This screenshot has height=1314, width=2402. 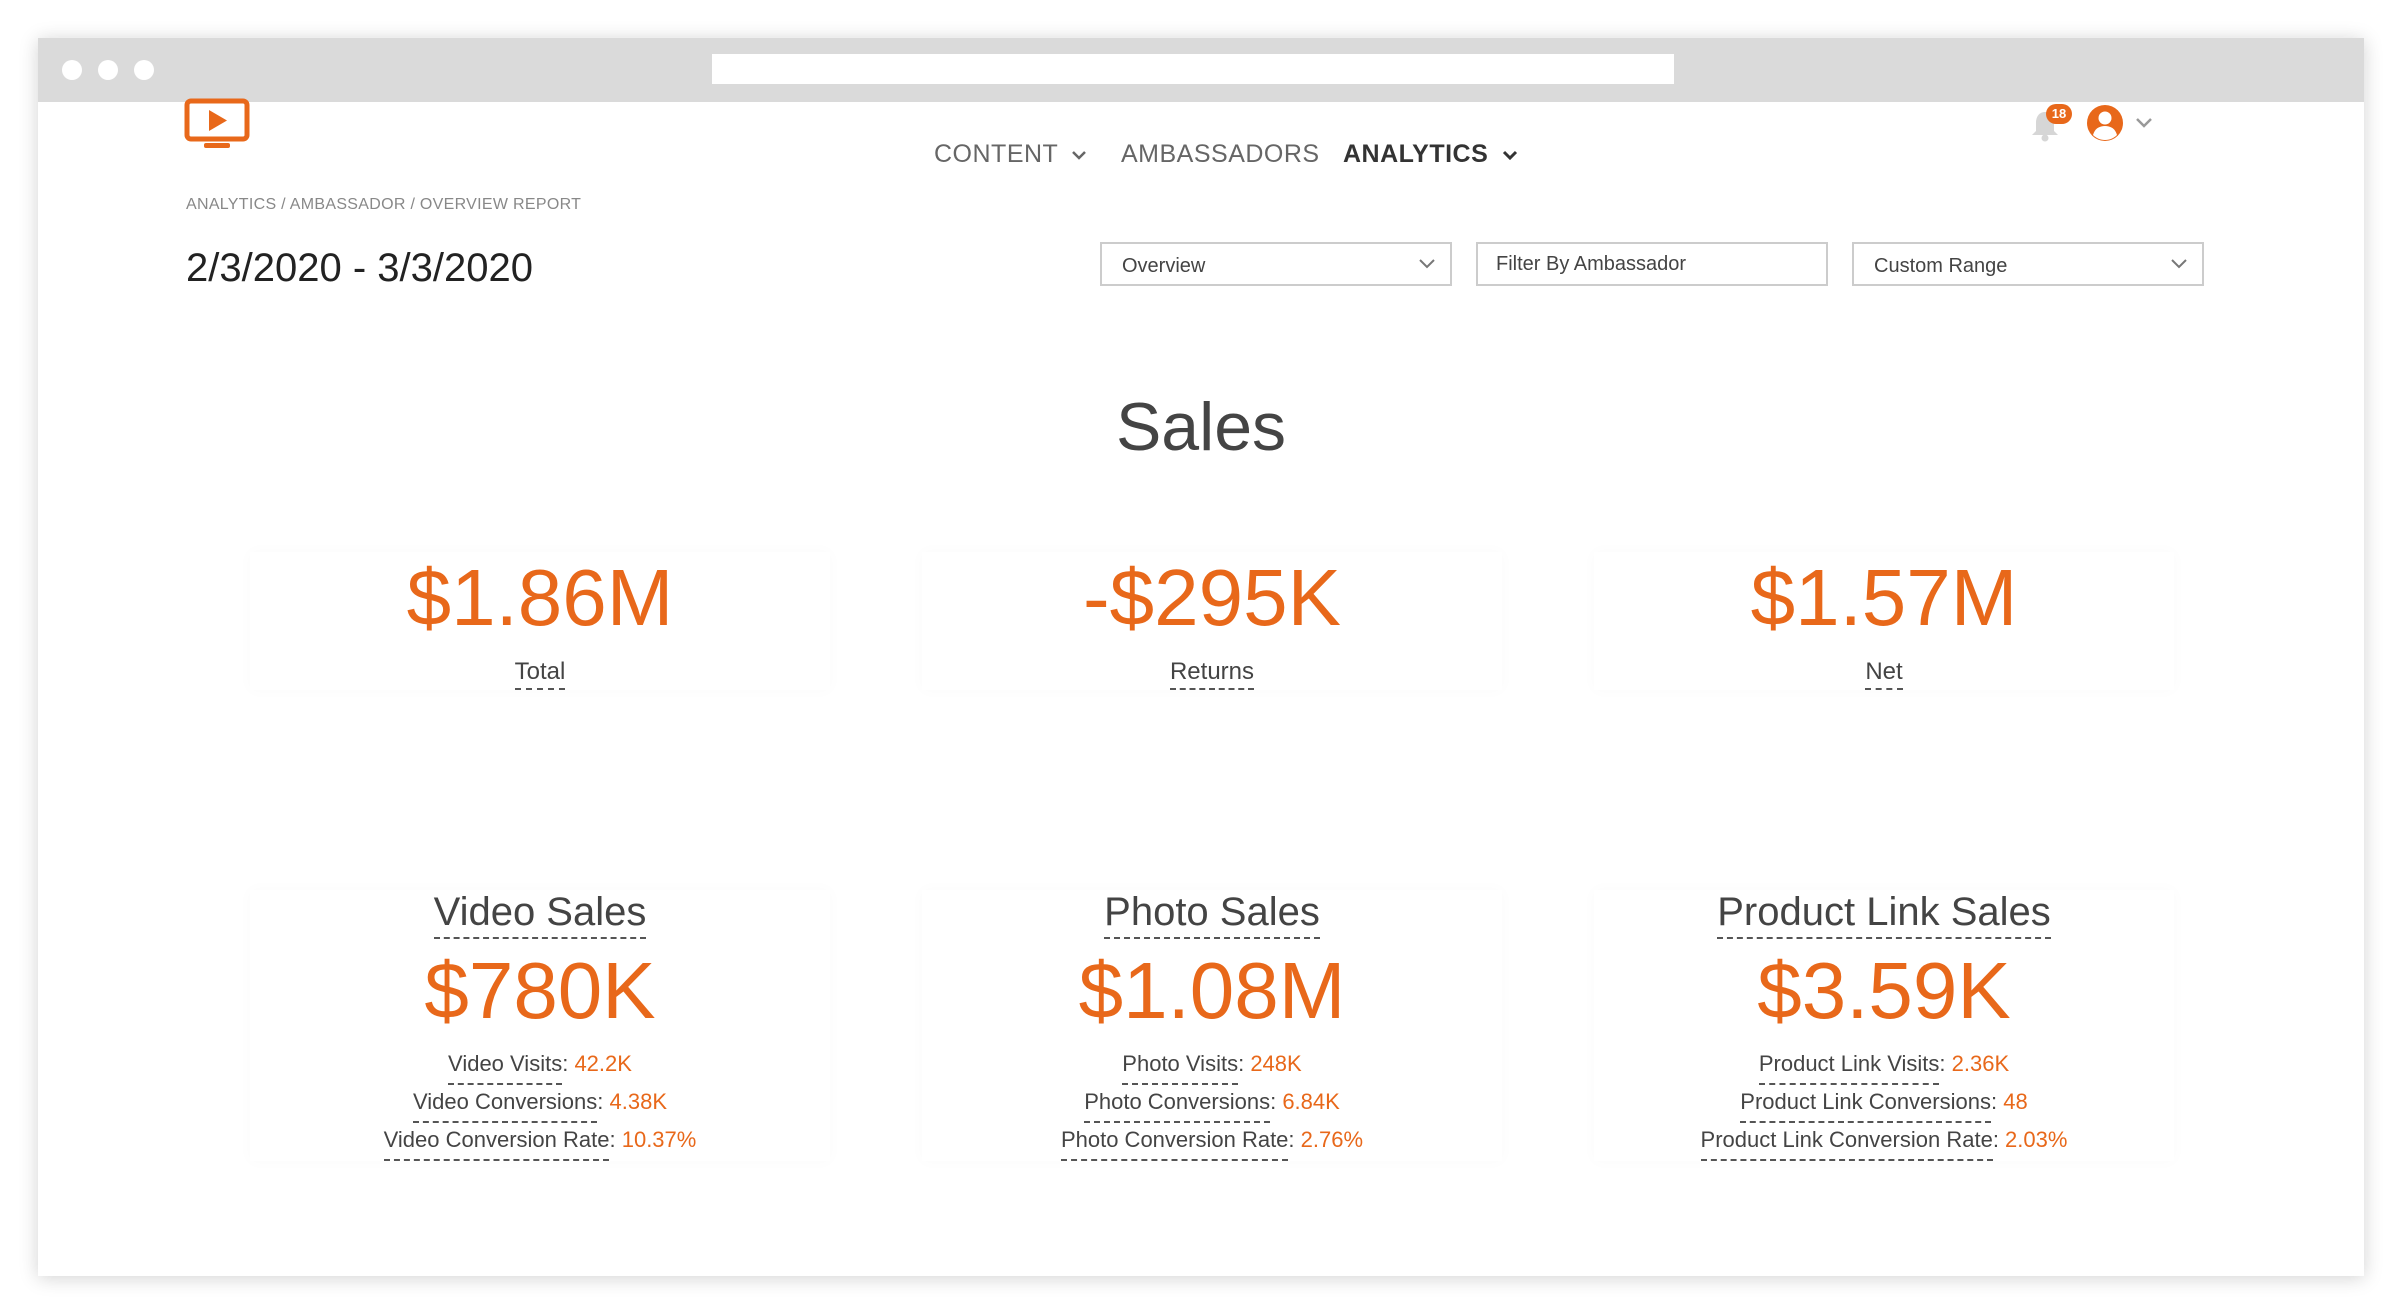 I want to click on stat-row: Product Link Conversion Rate: 2.03%, so click(x=1884, y=1142).